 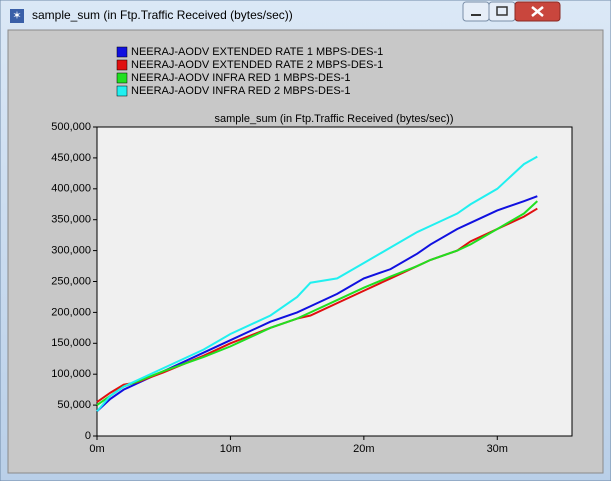 What do you see at coordinates (71, 158) in the screenshot?
I see `y-tick-label: 450,000` at bounding box center [71, 158].